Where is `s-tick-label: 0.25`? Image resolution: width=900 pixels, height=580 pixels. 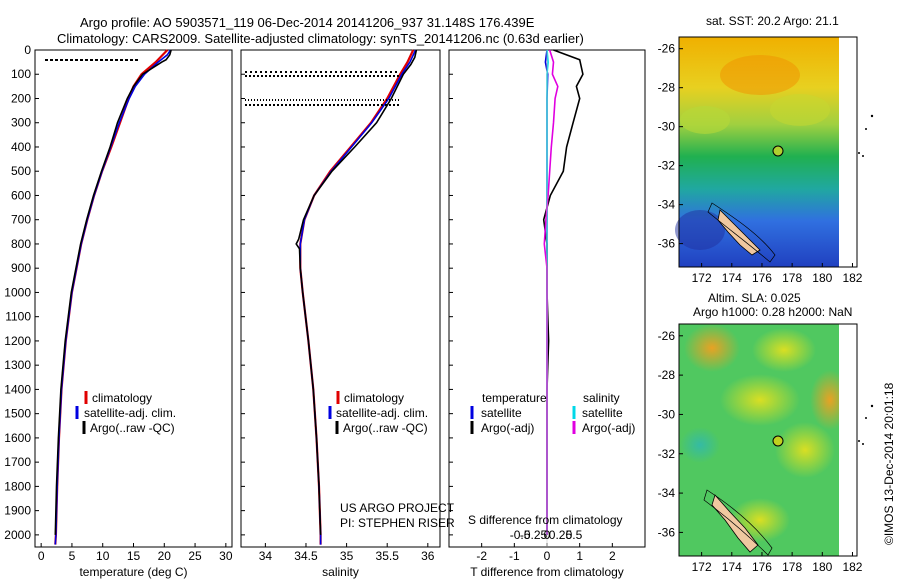
s-tick-label: 0.25 is located at coordinates (561, 535).